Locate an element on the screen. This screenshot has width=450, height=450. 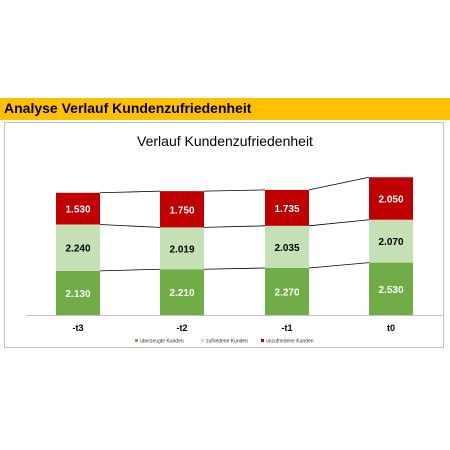
legend-label: überzeugte Kunden is located at coordinates (162, 342).